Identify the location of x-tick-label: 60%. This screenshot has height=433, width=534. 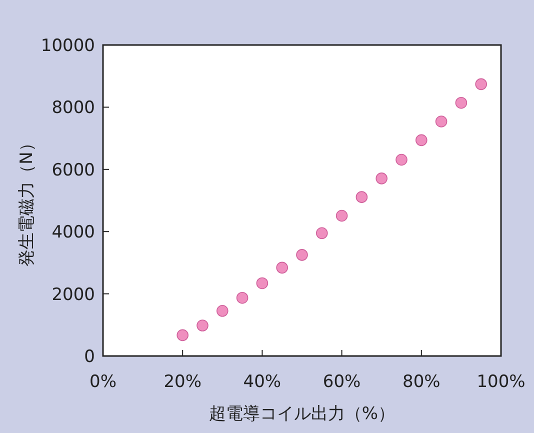
(341, 382).